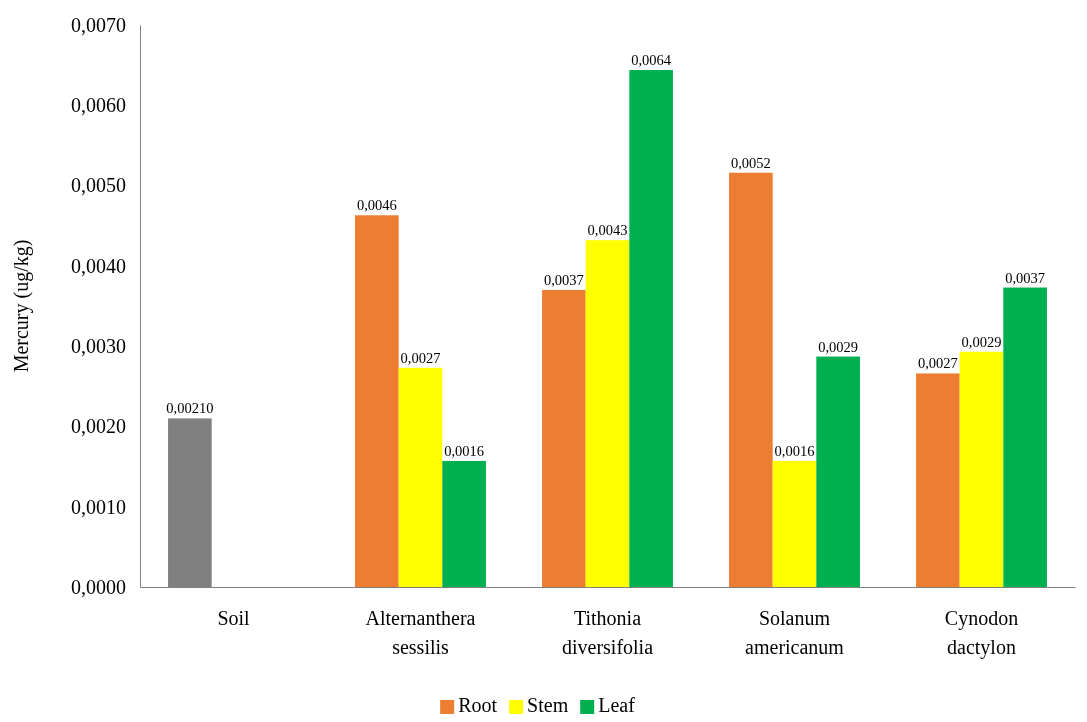 This screenshot has height=722, width=1087. What do you see at coordinates (750, 162) in the screenshot?
I see `data-label: 0,0052` at bounding box center [750, 162].